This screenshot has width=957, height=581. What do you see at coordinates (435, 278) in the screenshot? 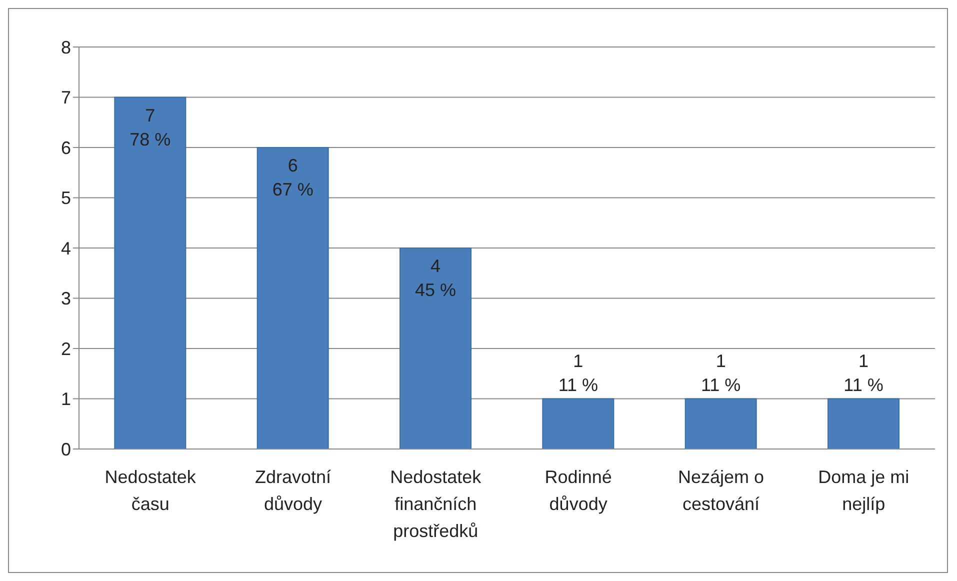
I see `data-label: 4 45 %` at bounding box center [435, 278].